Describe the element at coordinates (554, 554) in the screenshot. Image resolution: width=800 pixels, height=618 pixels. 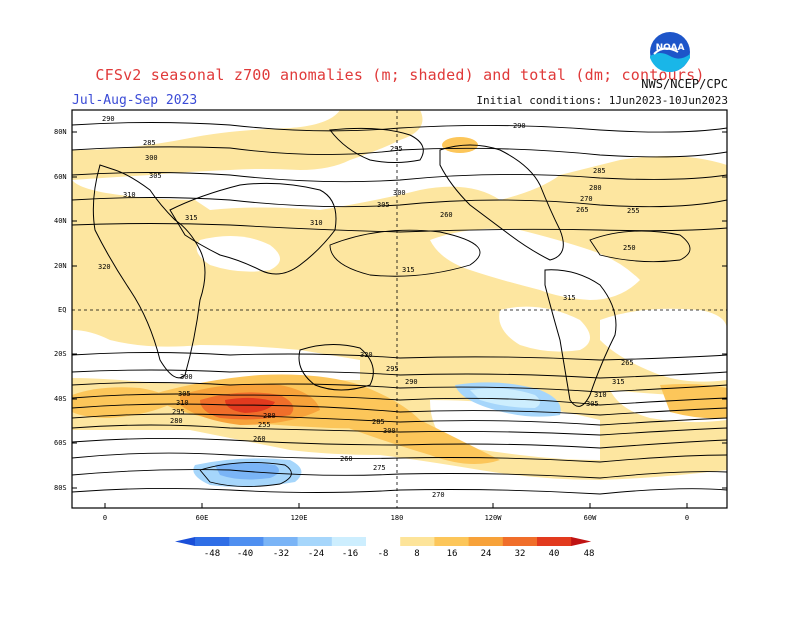
I see `colorbar-tick: 40` at that location.